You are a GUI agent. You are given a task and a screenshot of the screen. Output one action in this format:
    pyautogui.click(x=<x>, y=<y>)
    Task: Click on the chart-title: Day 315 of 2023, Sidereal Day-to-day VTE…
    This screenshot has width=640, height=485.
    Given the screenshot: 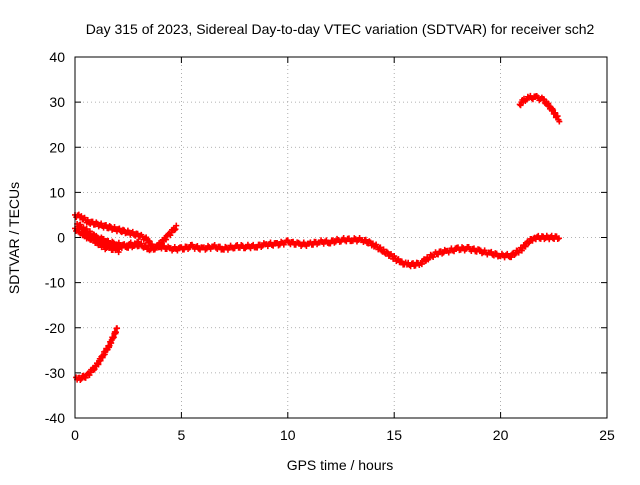 What is the action you would take?
    pyautogui.click(x=340, y=29)
    